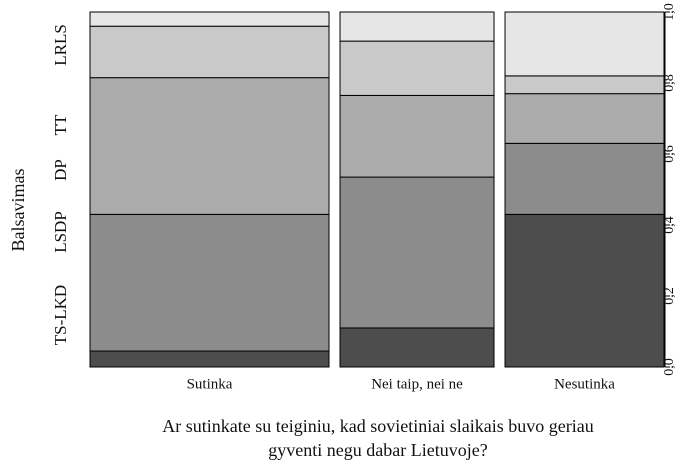 The width and height of the screenshot is (677, 467). I want to click on x-tick-label: Nei taip, nei ne, so click(417, 384).